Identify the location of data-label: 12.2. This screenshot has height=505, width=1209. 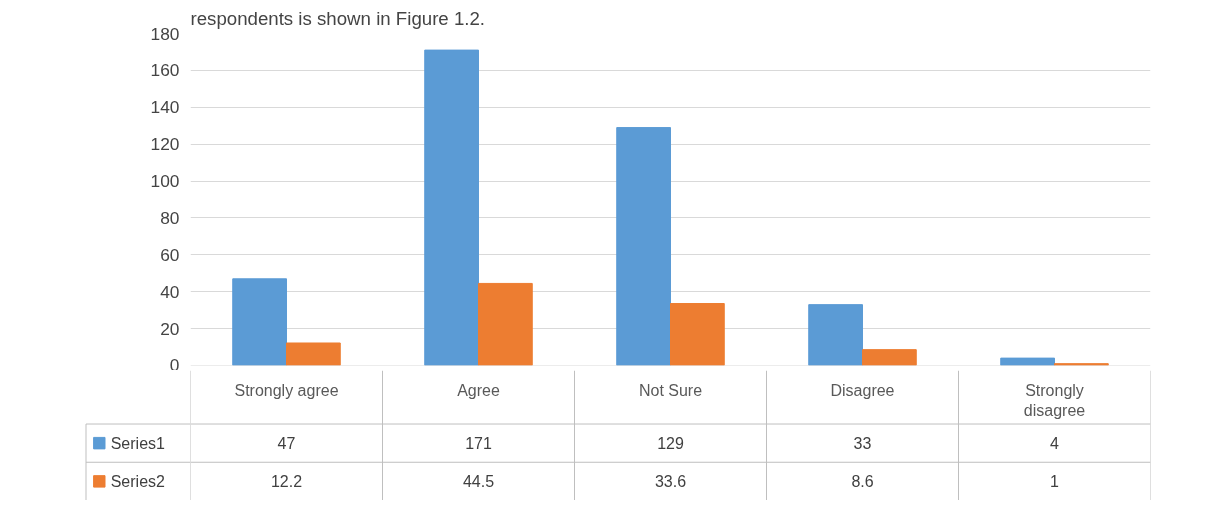
(286, 482).